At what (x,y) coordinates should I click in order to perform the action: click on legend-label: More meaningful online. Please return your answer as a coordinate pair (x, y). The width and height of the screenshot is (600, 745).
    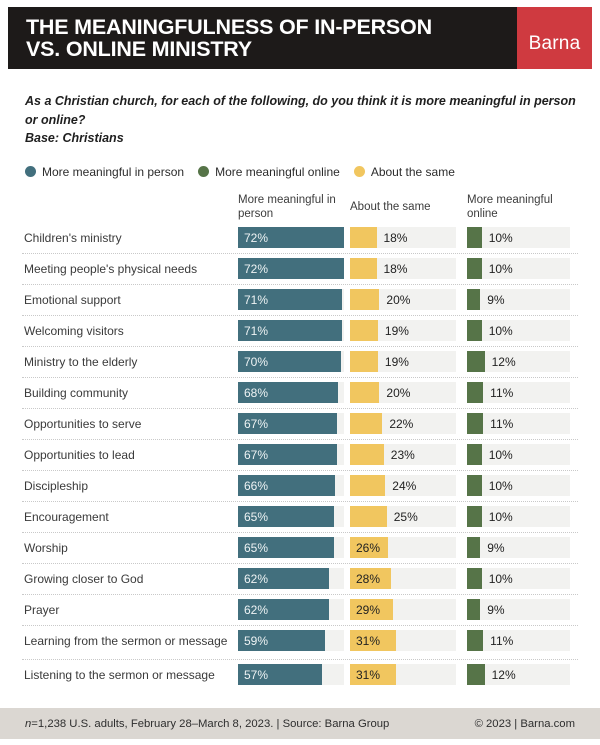
    Looking at the image, I should click on (277, 171).